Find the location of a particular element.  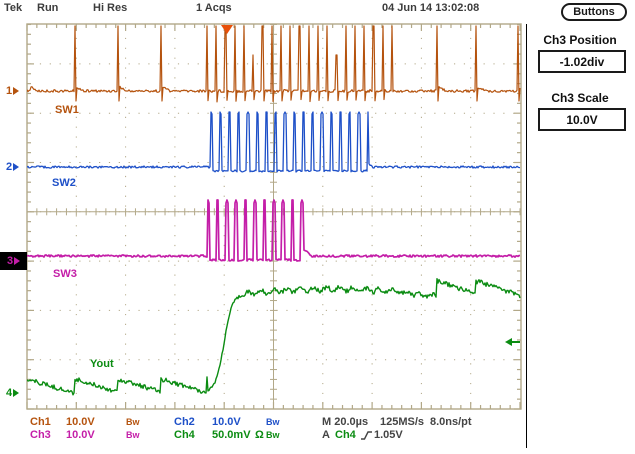

ch3-position-marker-selected: 3 is located at coordinates (13, 261).